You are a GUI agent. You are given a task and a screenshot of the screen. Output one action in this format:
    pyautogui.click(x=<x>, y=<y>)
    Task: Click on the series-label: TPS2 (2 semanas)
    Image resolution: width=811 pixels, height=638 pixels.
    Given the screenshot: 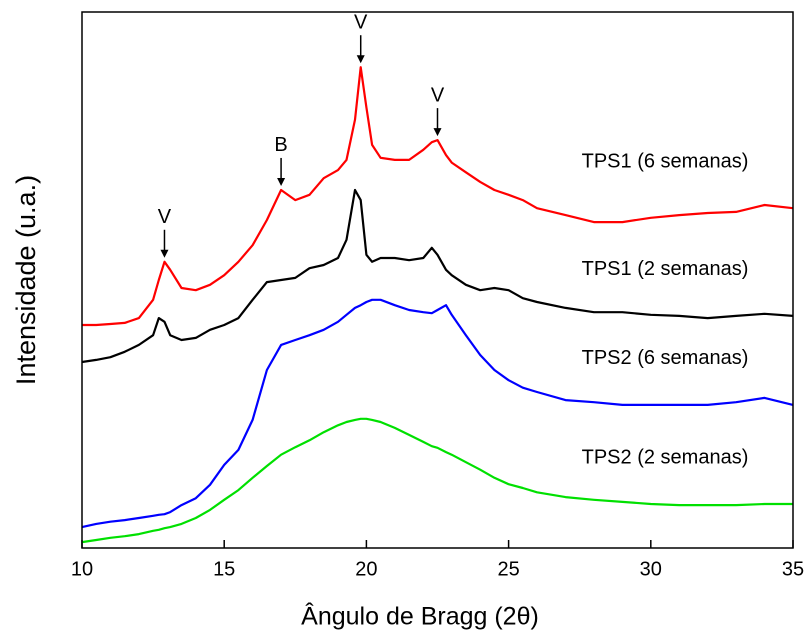 What is the action you would take?
    pyautogui.click(x=665, y=457)
    